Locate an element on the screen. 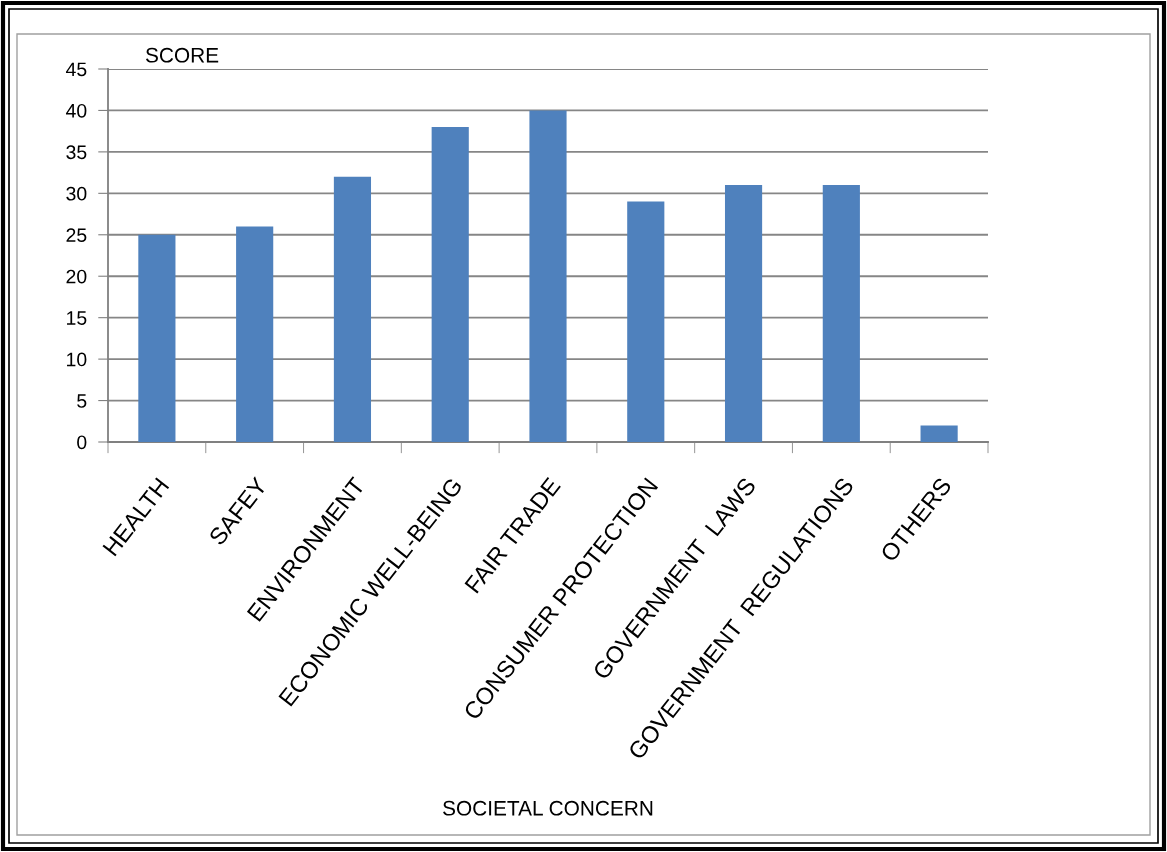  y-tick-label: 0 is located at coordinates (82, 442).